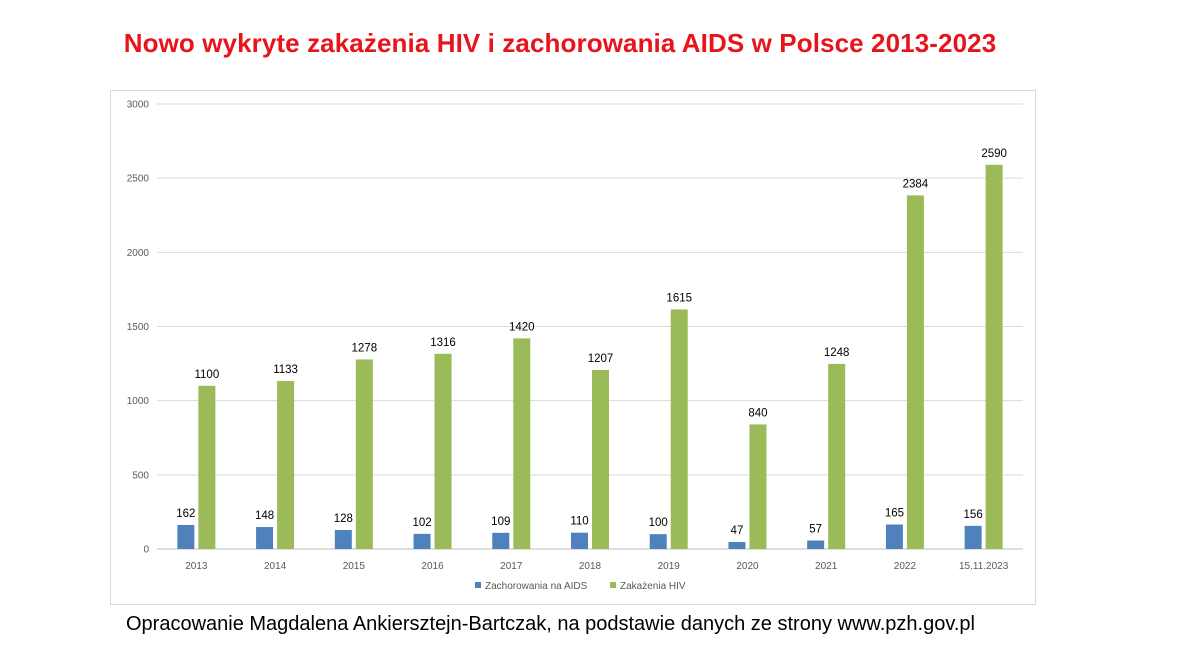 Image resolution: width=1183 pixels, height=657 pixels. I want to click on aids-data-label: 109, so click(500, 522).